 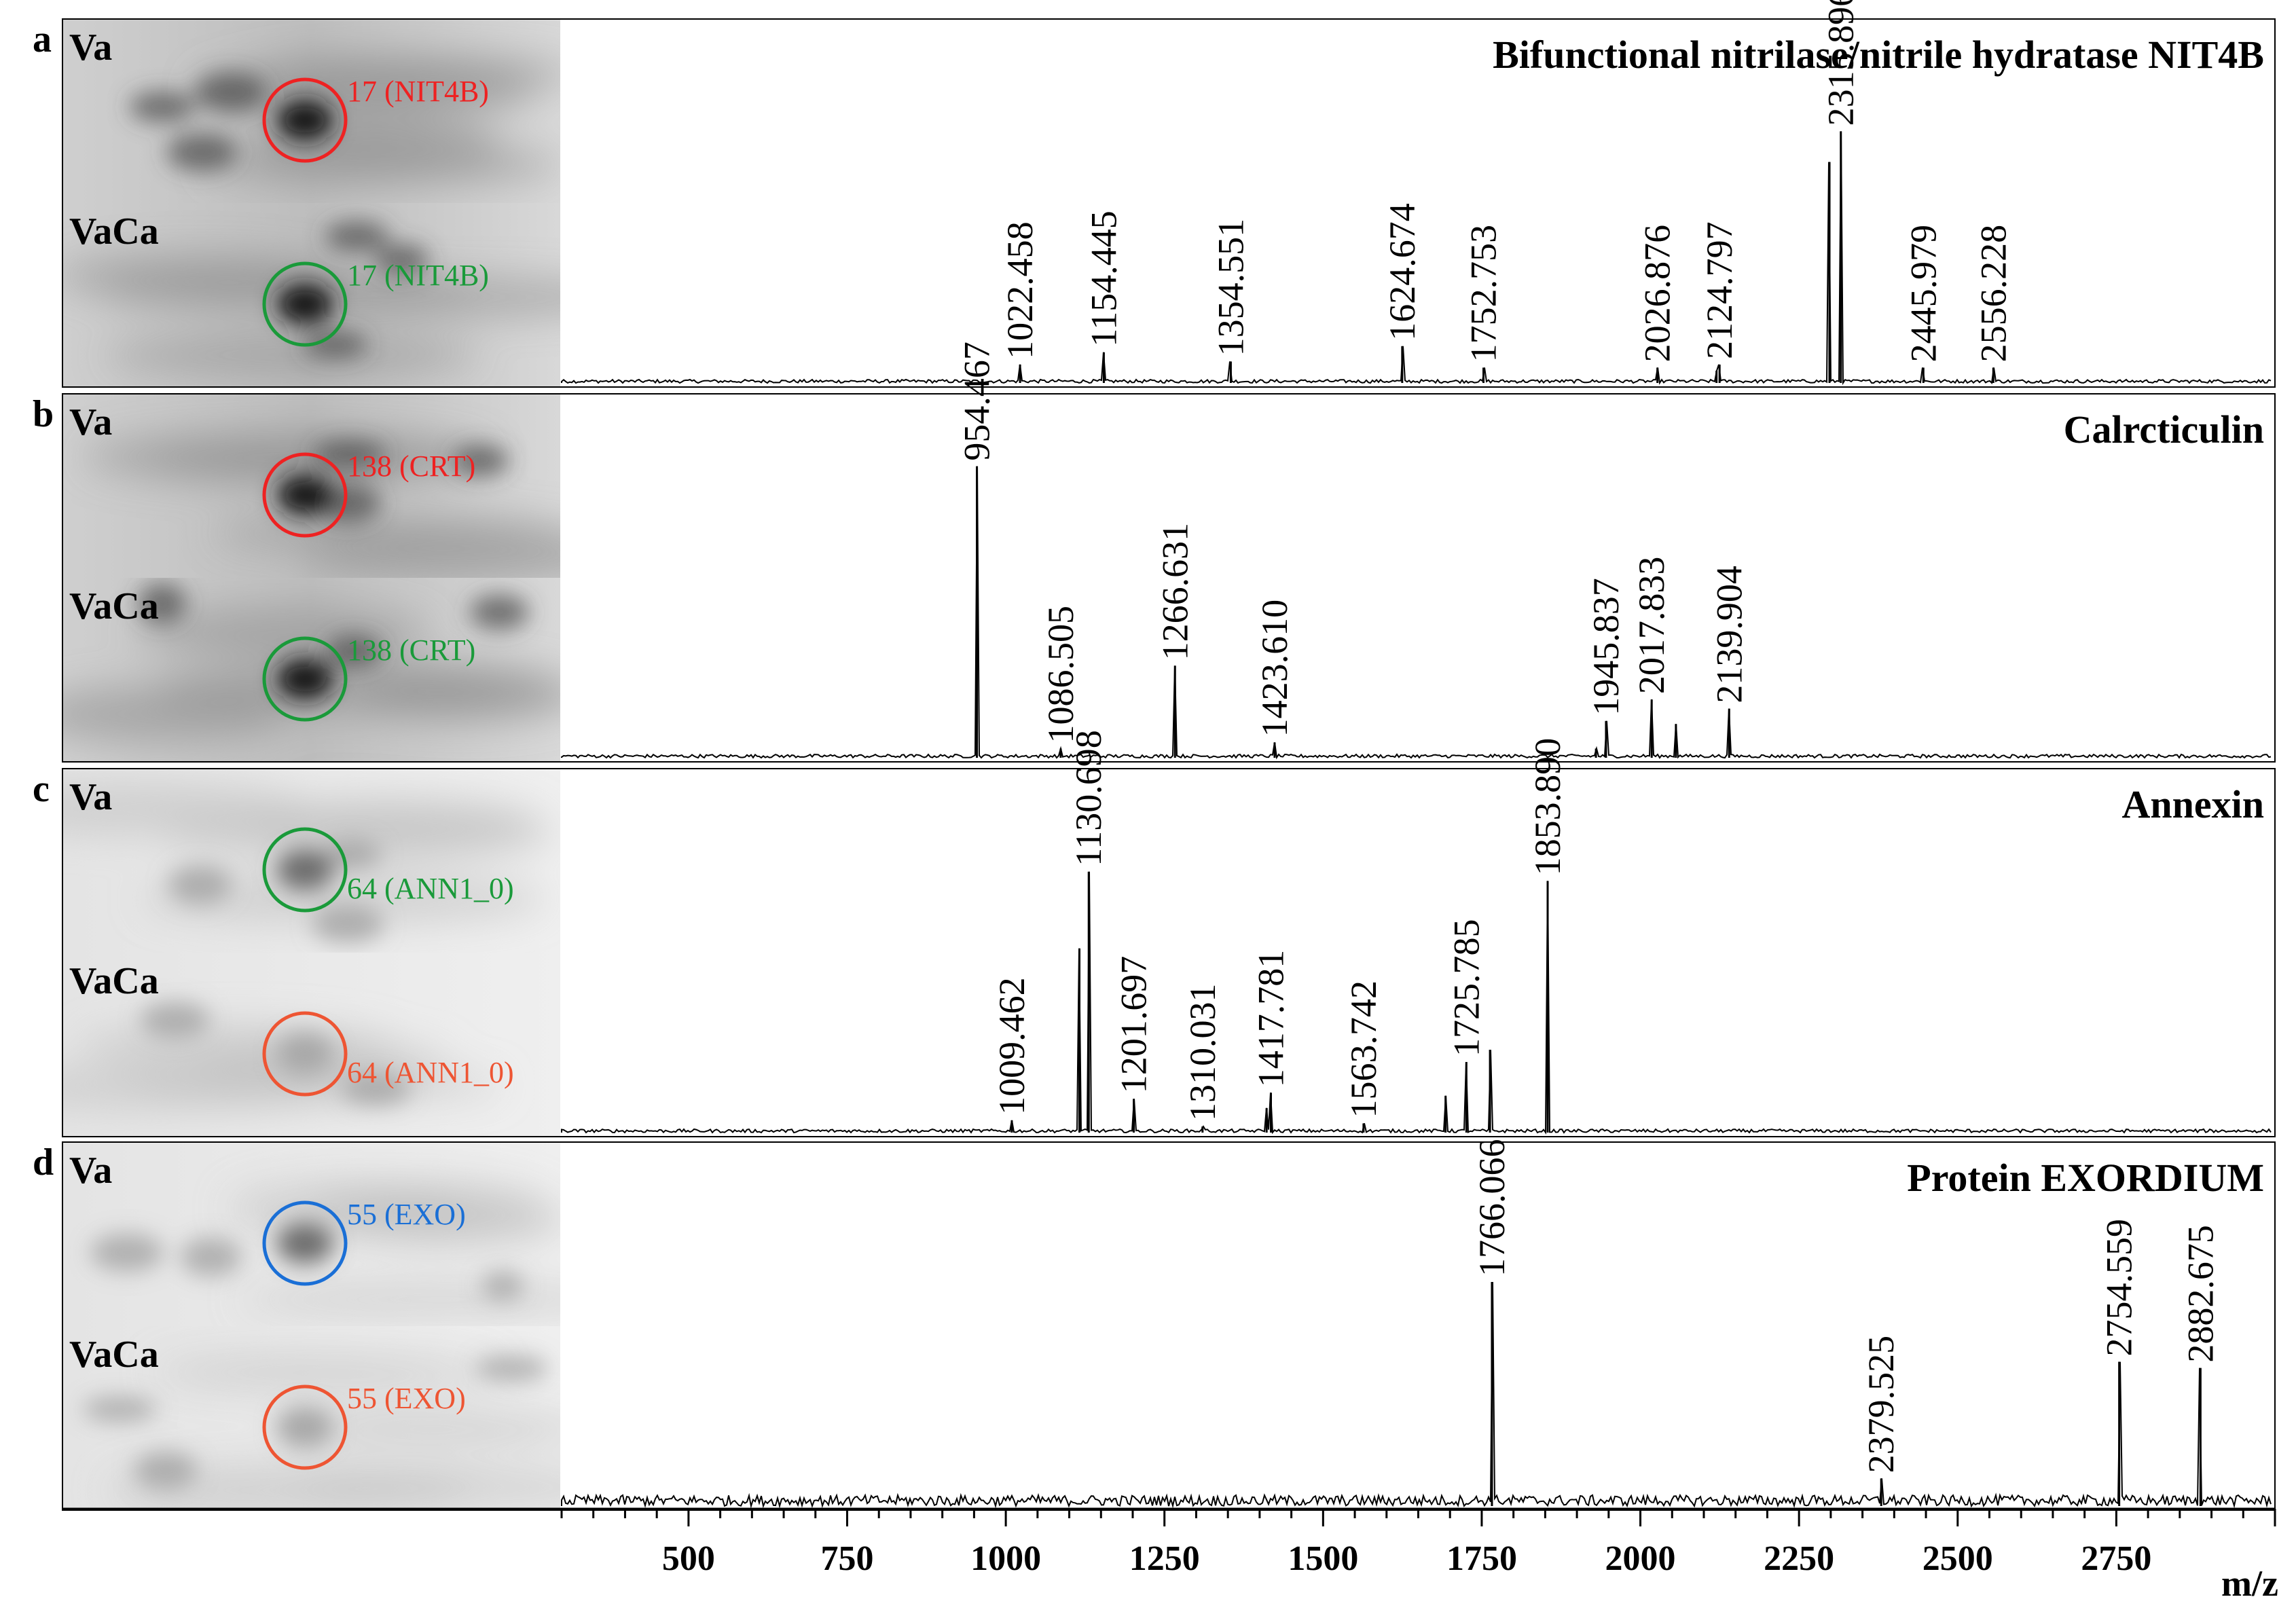 What do you see at coordinates (1134, 1025) in the screenshot?
I see `peak-label: 1201.697` at bounding box center [1134, 1025].